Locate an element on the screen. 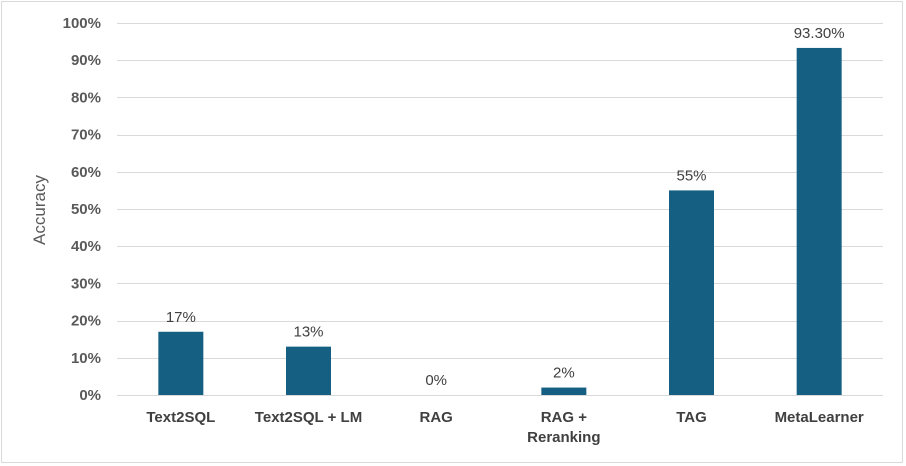  x-category-label: RAG + Reranking is located at coordinates (563, 427).